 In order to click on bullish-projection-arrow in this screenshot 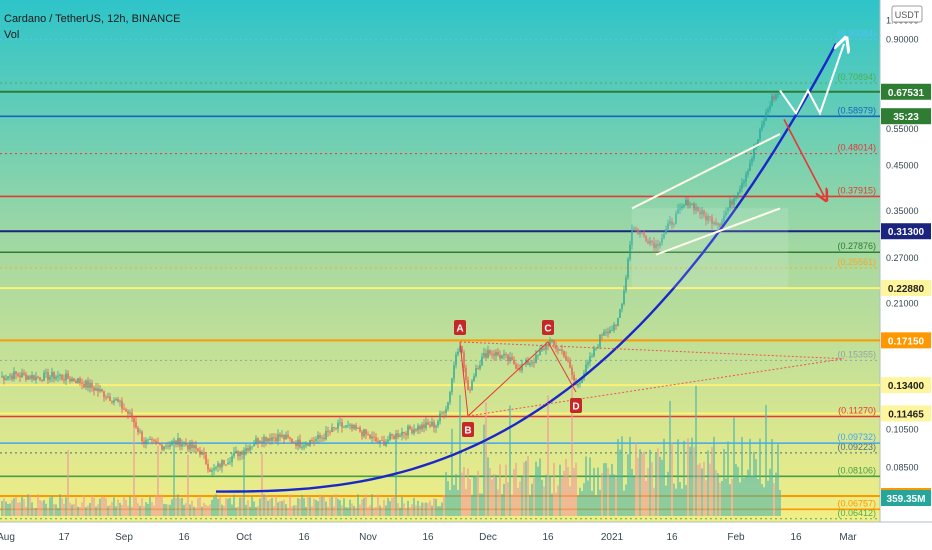, I will do `click(811, 80)`.